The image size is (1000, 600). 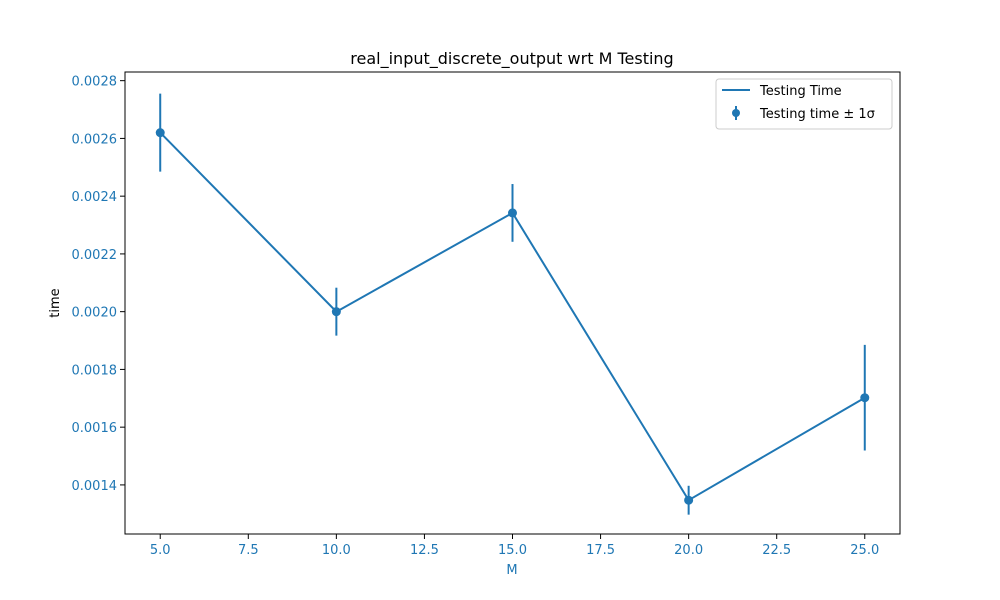 What do you see at coordinates (95, 428) in the screenshot?
I see `y-tick-label: 0.0016` at bounding box center [95, 428].